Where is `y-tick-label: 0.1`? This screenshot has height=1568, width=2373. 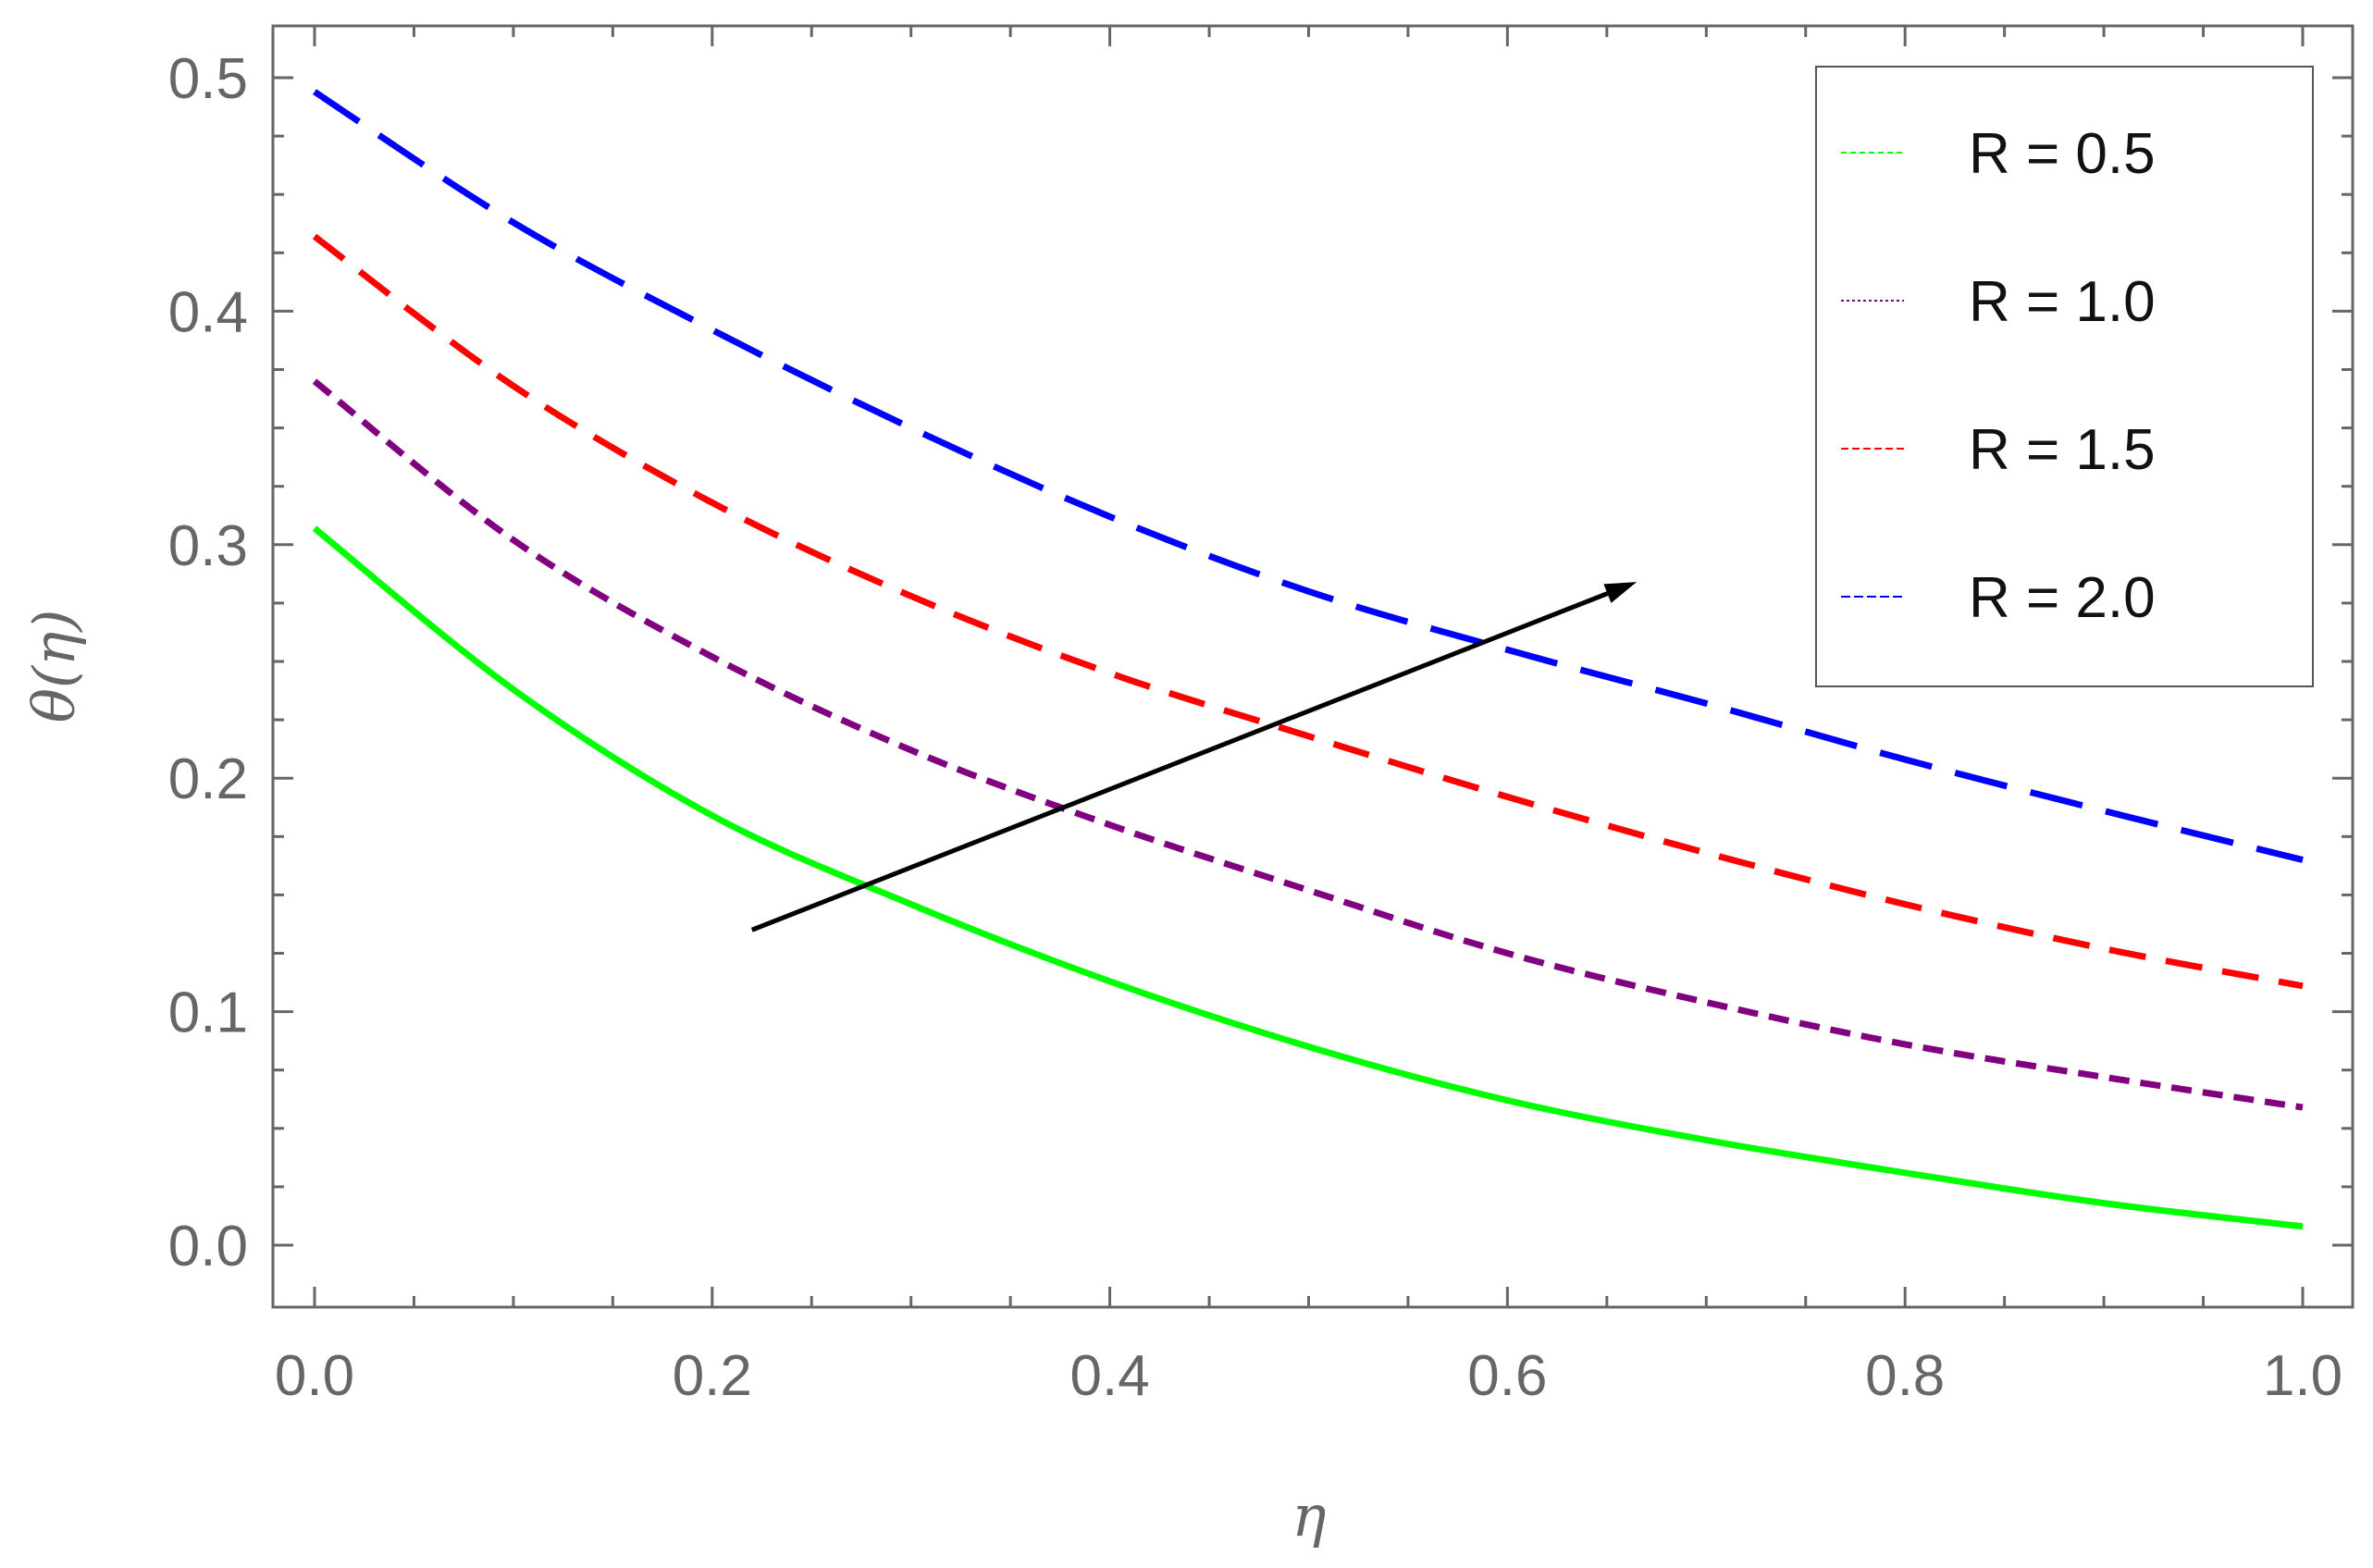
y-tick-label: 0.1 is located at coordinates (208, 1014).